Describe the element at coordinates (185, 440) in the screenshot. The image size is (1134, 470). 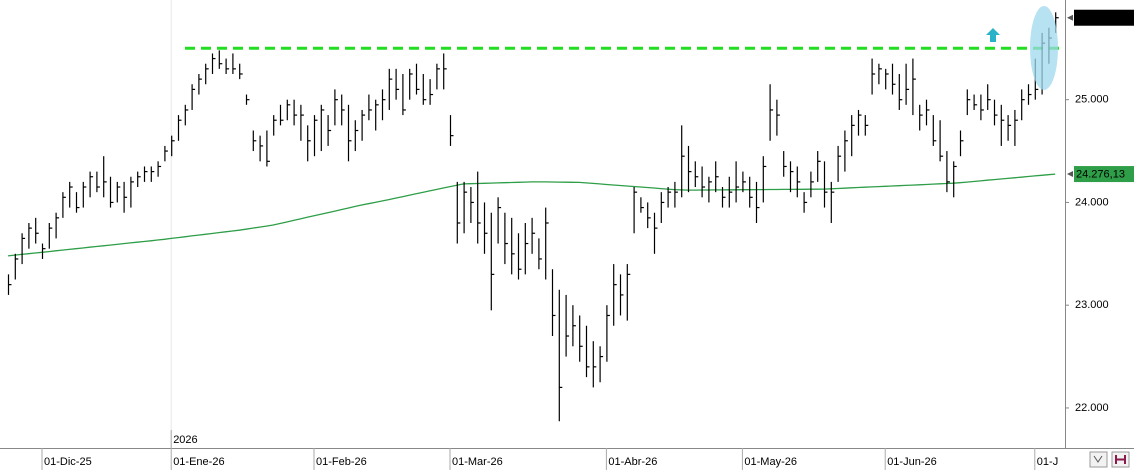
I see `year-label: 2026` at that location.